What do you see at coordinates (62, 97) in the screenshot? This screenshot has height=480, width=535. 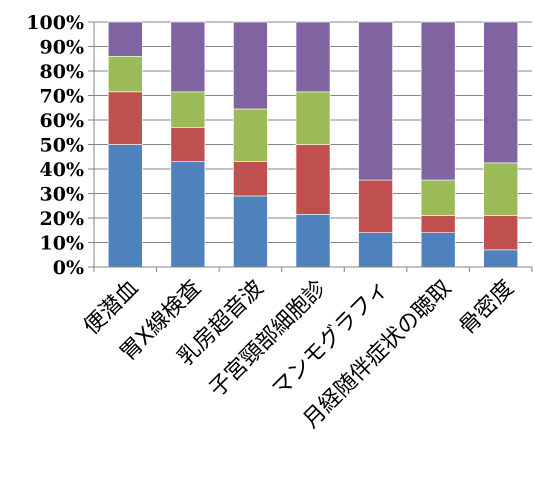 I see `y-tick-label: 70%` at bounding box center [62, 97].